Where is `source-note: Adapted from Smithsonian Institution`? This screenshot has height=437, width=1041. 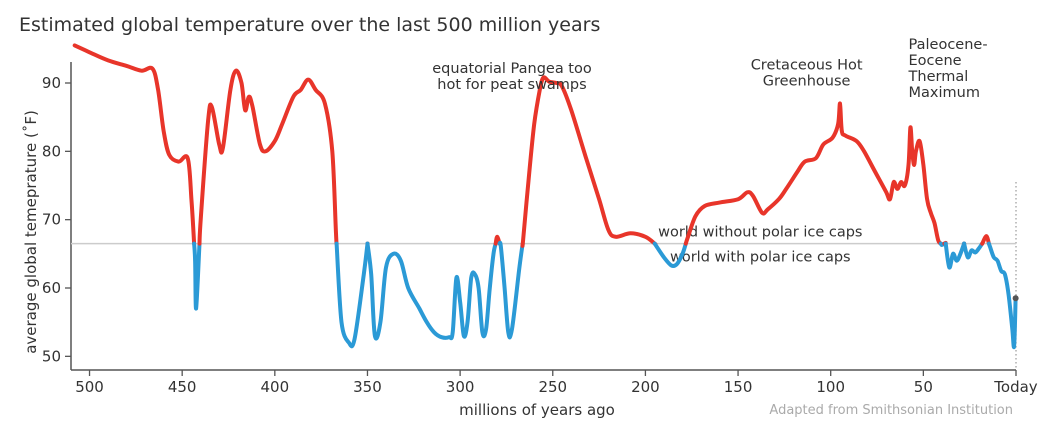
source-note: Adapted from Smithsonian Institution is located at coordinates (891, 410).